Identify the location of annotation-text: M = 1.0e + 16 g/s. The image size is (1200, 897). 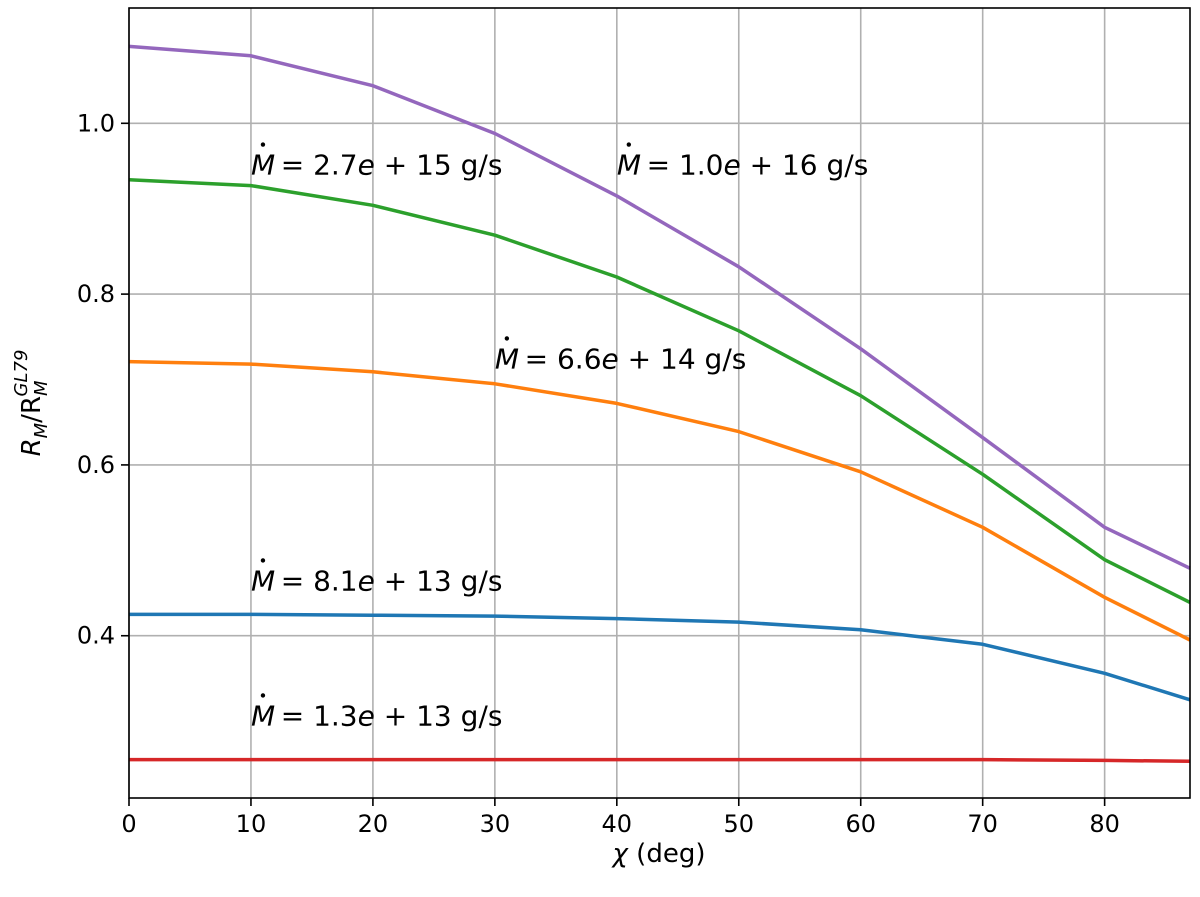
(742, 165).